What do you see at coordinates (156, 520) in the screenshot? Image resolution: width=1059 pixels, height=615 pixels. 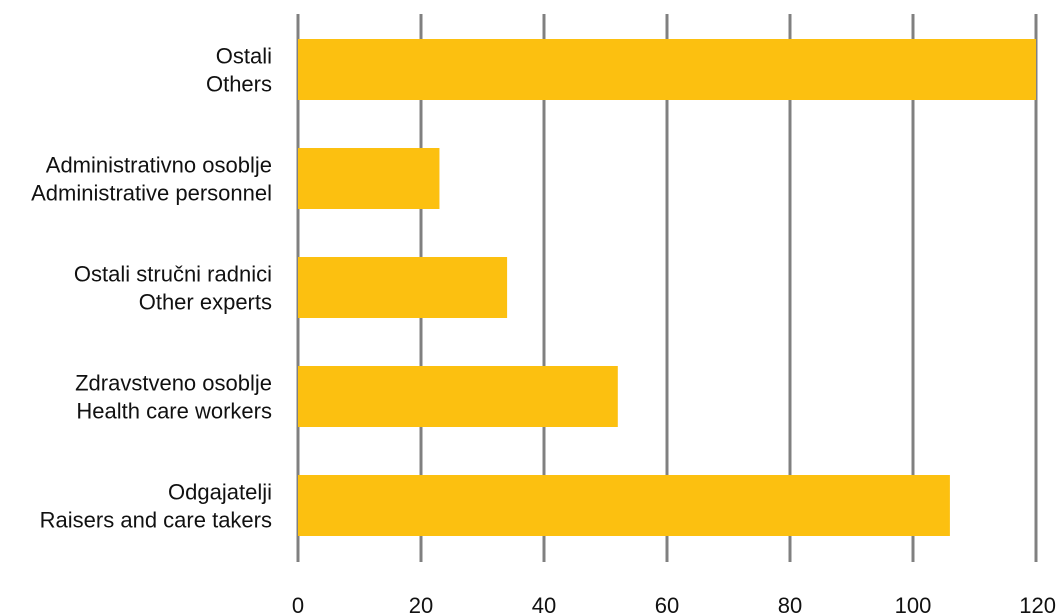 I see `category-label-line-4-1: Raisers and care takers` at bounding box center [156, 520].